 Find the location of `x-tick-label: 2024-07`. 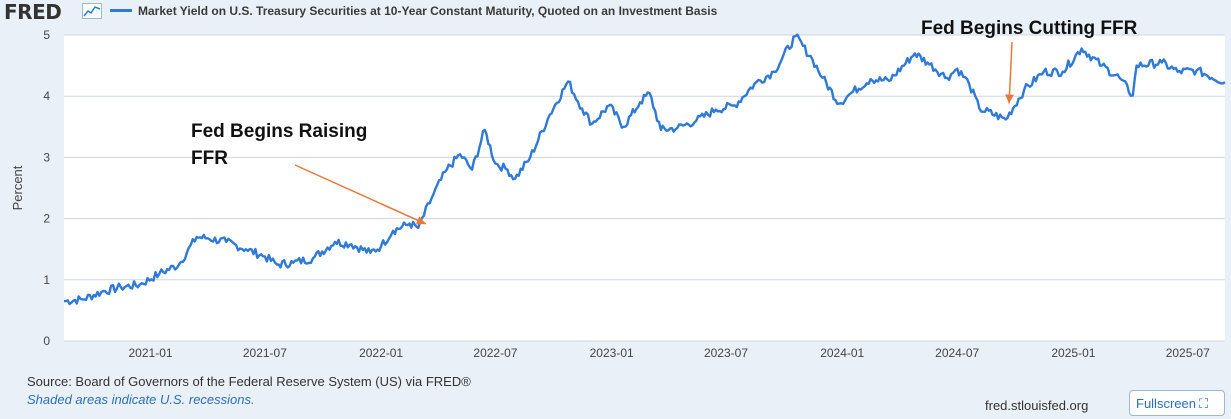

x-tick-label: 2024-07 is located at coordinates (957, 353).